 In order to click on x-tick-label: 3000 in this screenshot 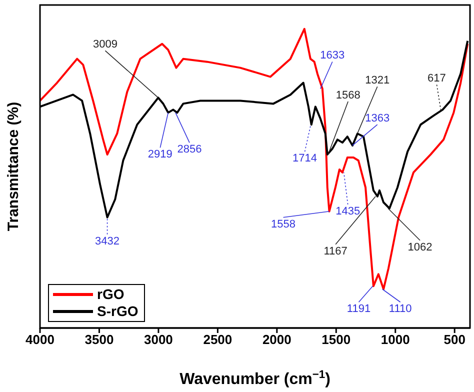, I will do `click(158, 340)`.